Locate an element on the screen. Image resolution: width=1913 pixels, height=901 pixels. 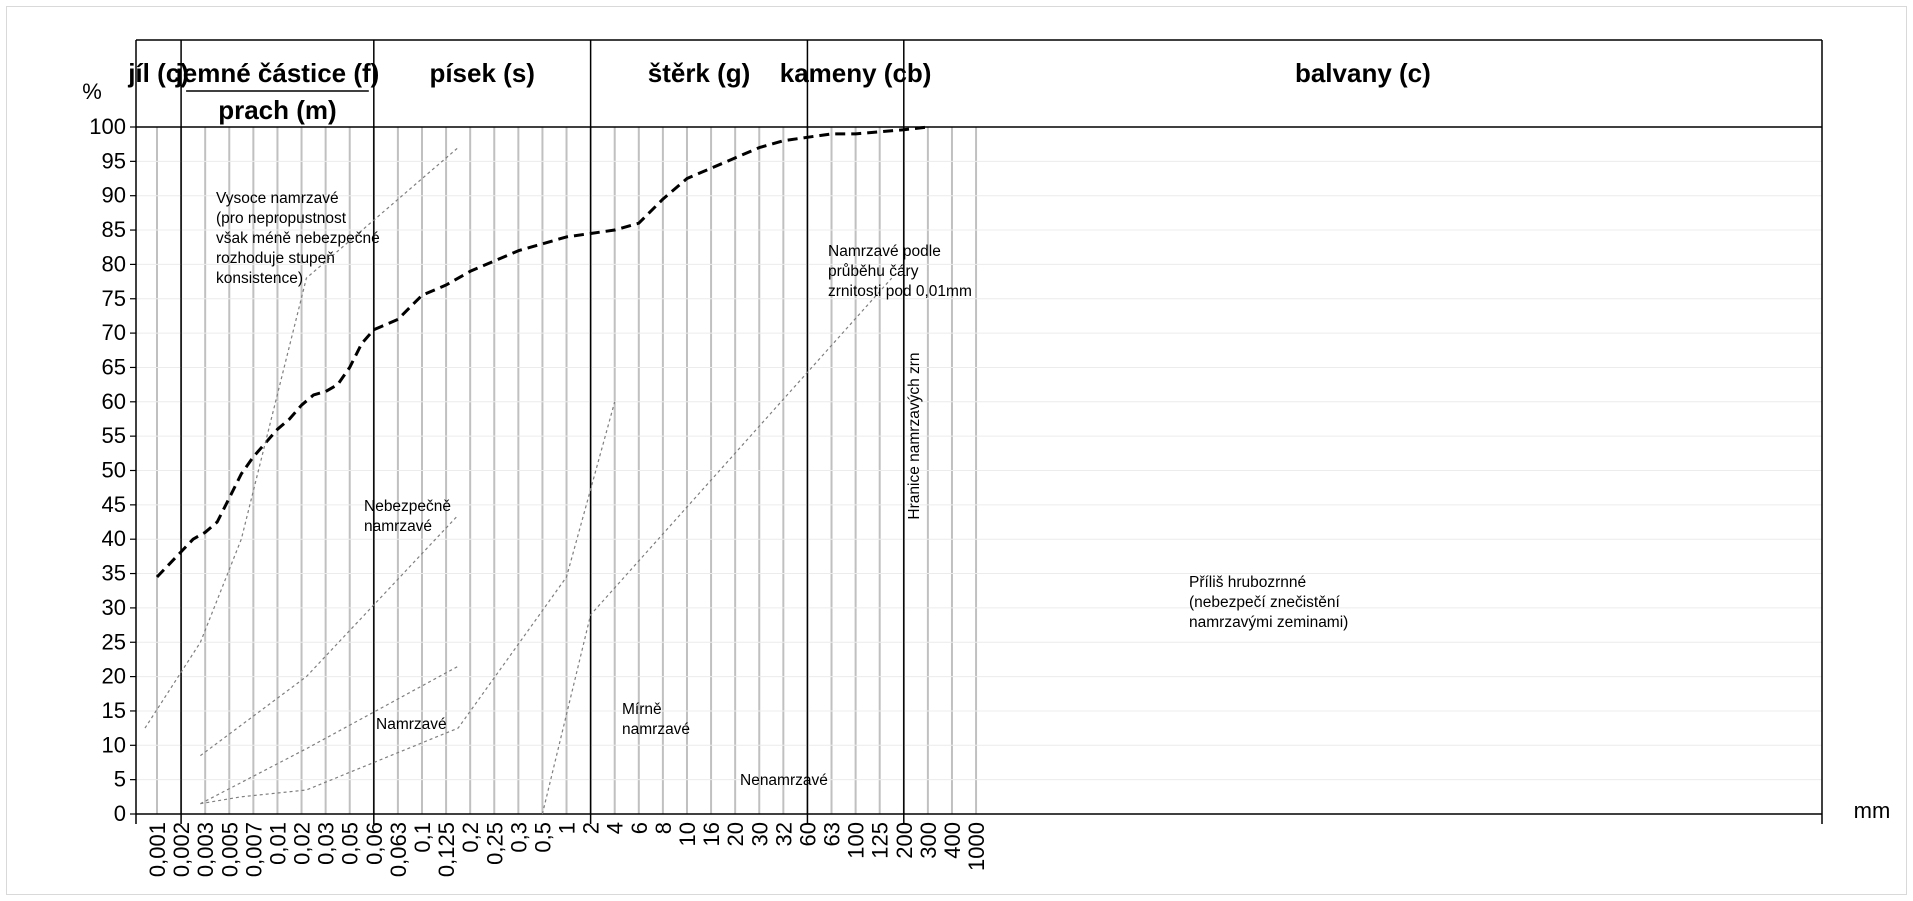
annotation-too-coarse: (nebezpečí znečistění is located at coordinates (1264, 602).